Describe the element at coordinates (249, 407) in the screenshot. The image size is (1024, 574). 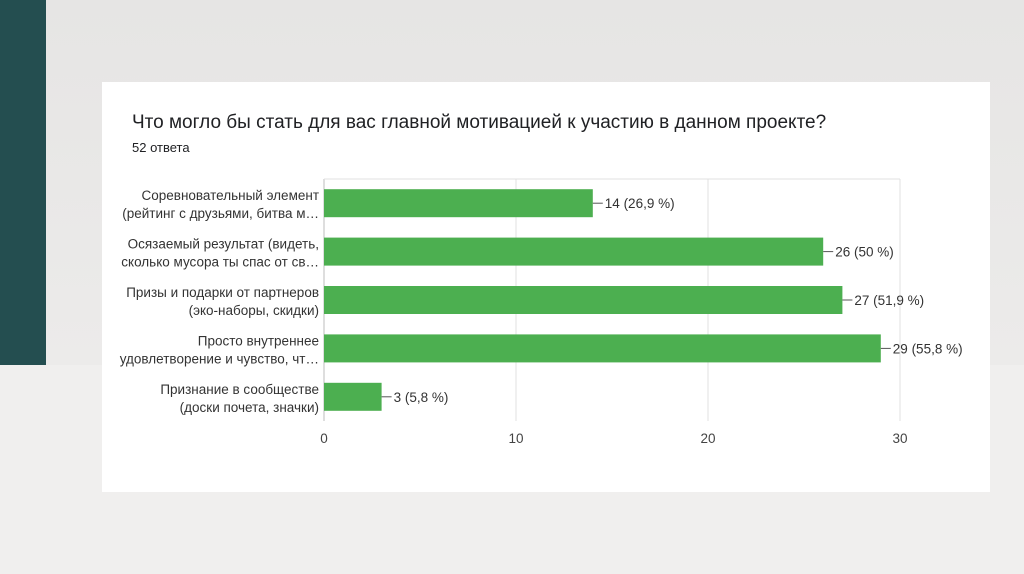
I see `category-label: (доски почета, значки)` at that location.